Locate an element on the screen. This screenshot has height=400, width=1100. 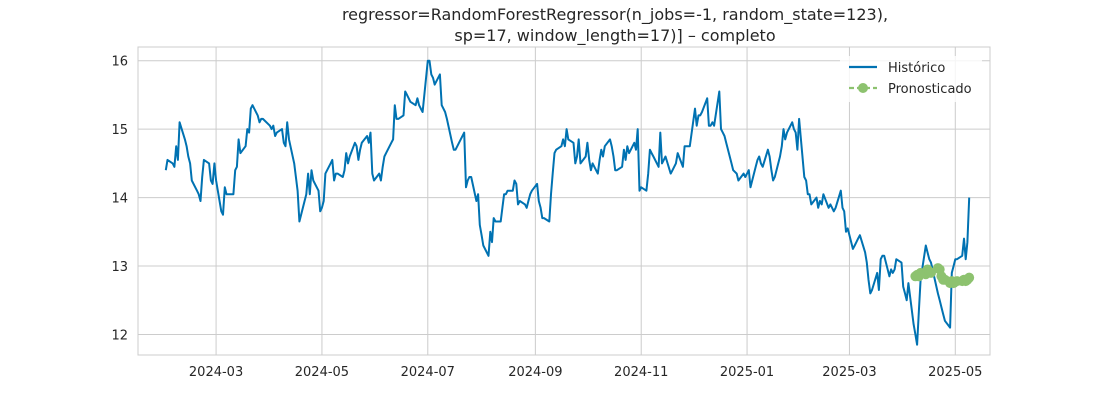
y-tick-label: 14 is located at coordinates (119, 199).